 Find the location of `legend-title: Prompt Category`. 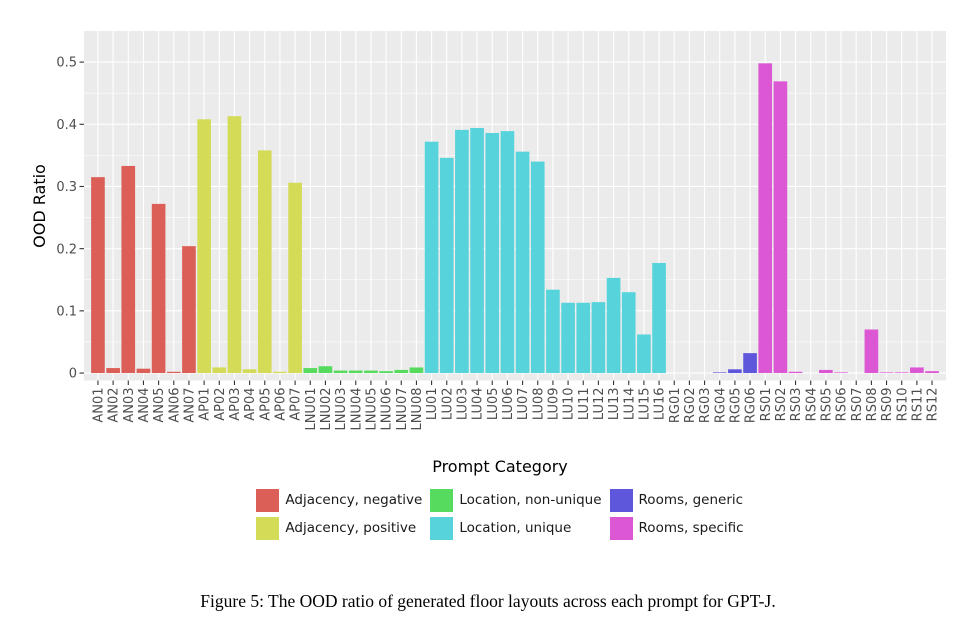

legend-title: Prompt Category is located at coordinates (500, 466).